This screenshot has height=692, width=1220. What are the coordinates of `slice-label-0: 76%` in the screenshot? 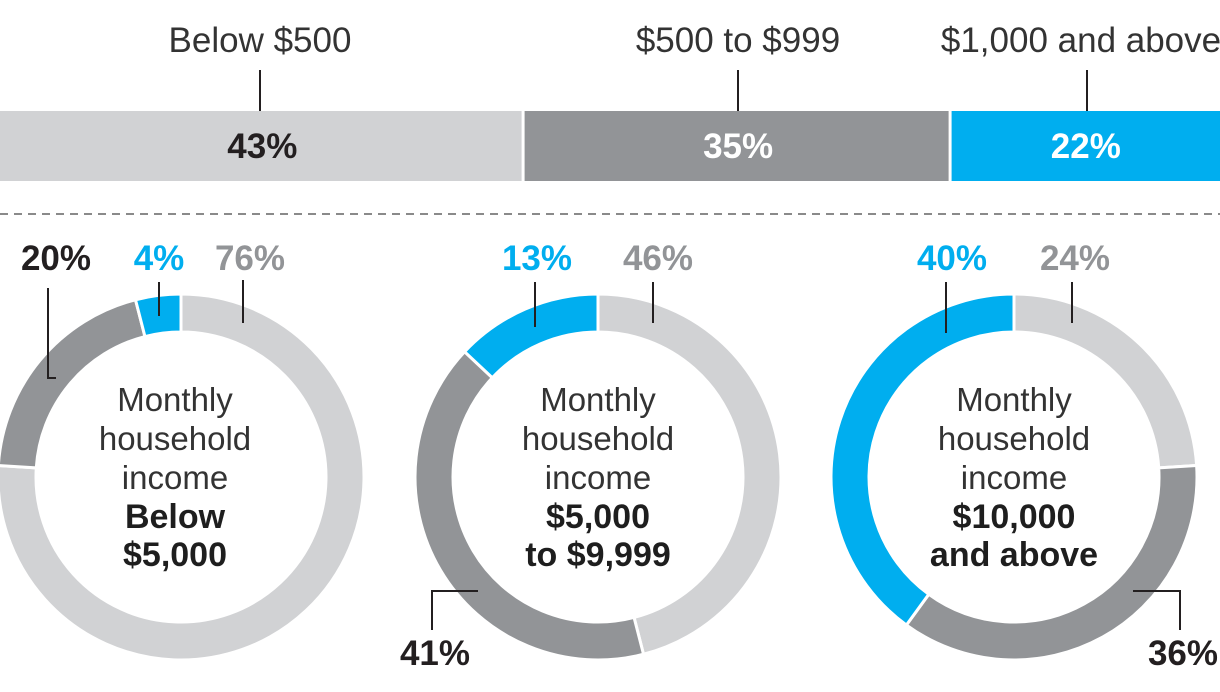 It's located at (250, 258).